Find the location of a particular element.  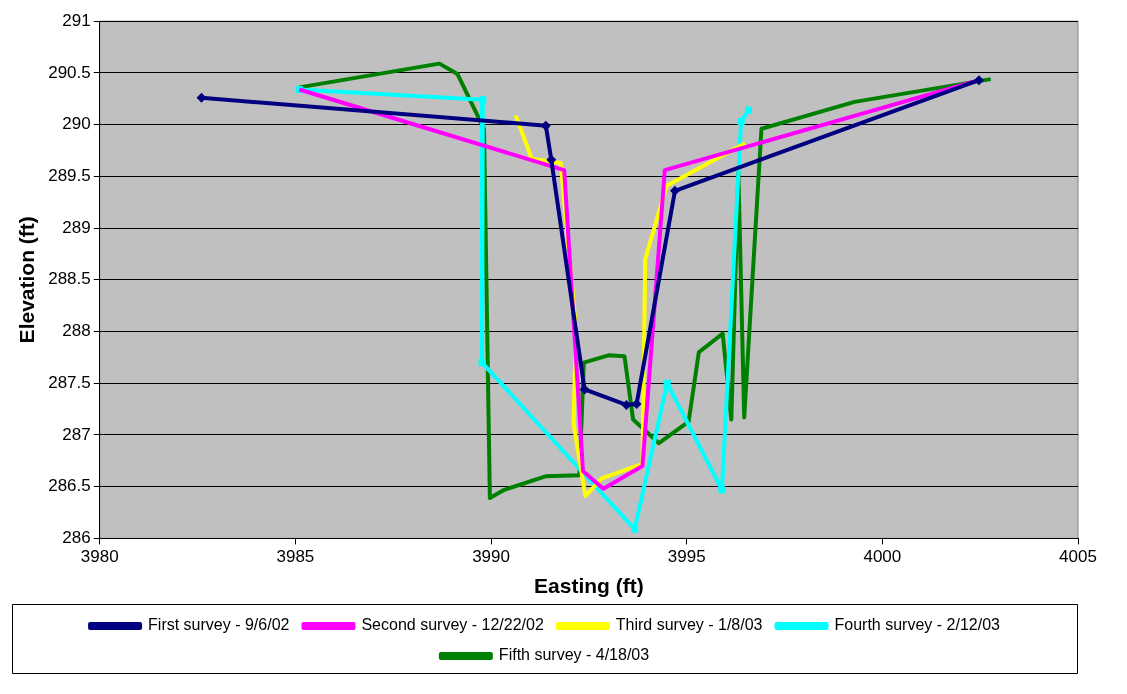

legend-label: Fifth survey - 4/18/03 is located at coordinates (574, 655).